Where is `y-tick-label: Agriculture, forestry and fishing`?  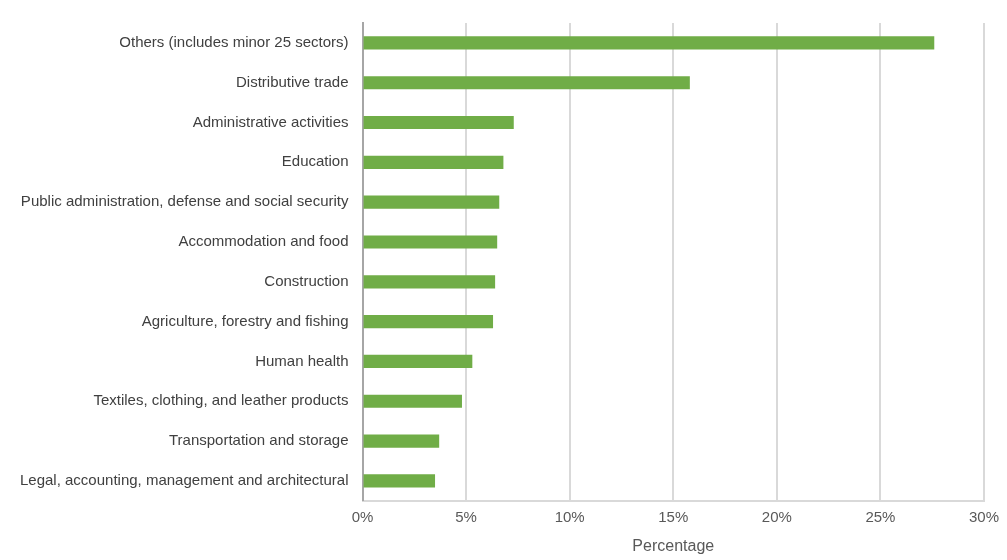
y-tick-label: Agriculture, forestry and fishing is located at coordinates (245, 320).